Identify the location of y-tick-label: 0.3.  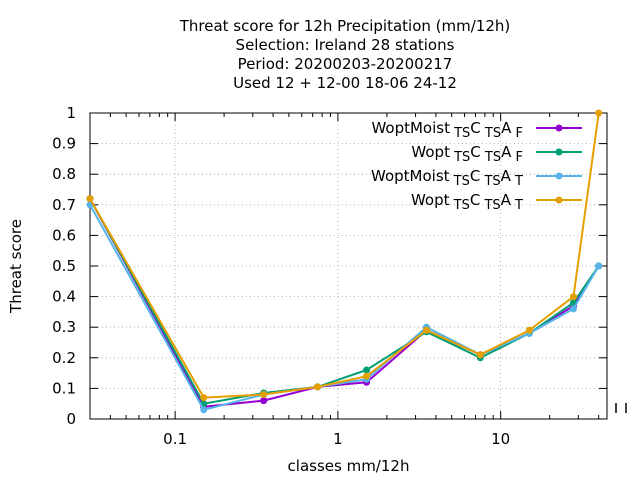
(64, 327).